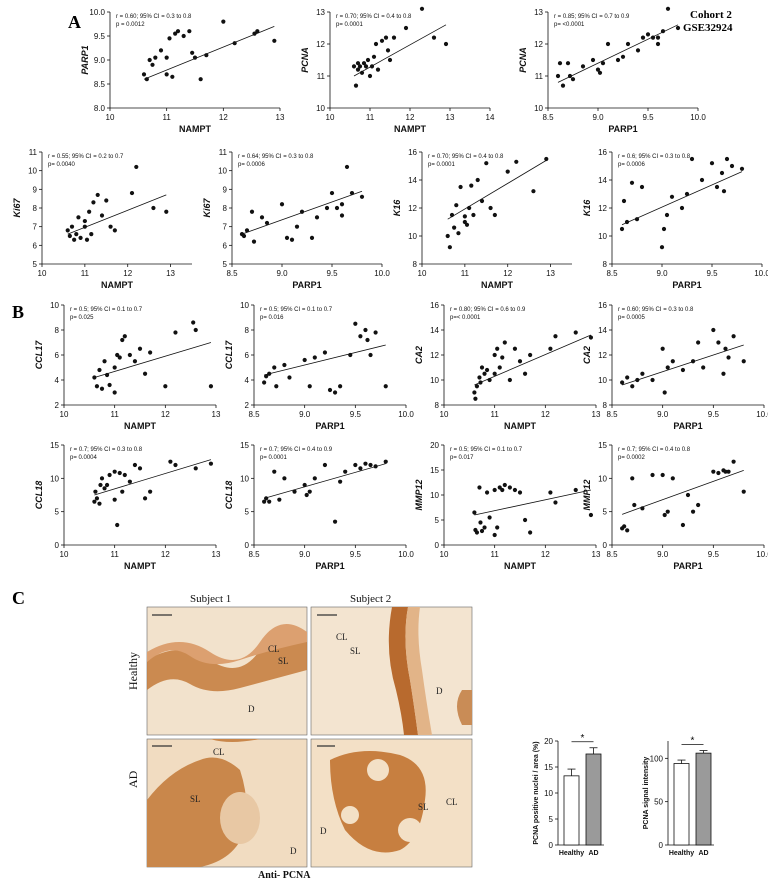  What do you see at coordinates (419, 355) in the screenshot?
I see `y-axis-label: CA2` at bounding box center [419, 355].